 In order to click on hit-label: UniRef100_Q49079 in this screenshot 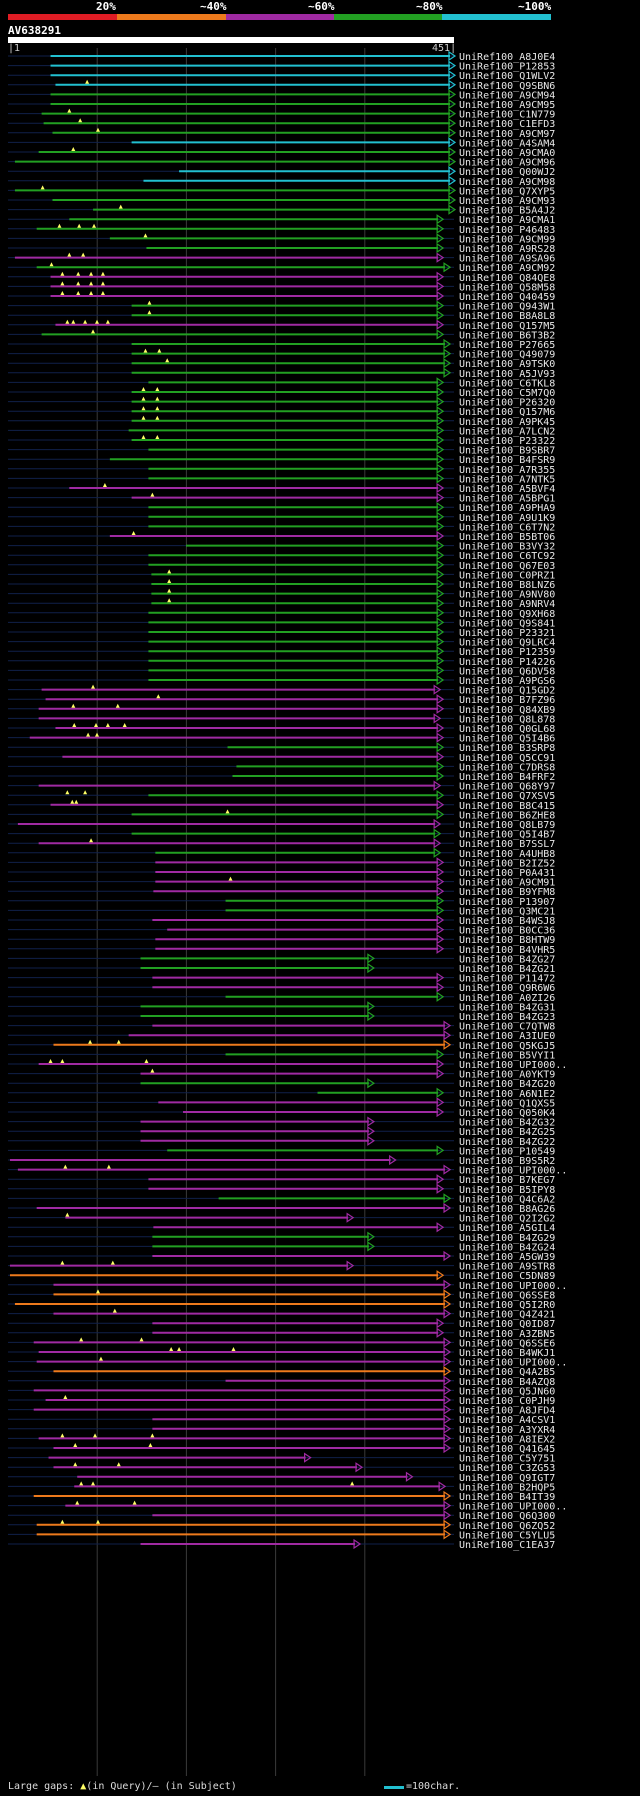, I will do `click(507, 355)`.